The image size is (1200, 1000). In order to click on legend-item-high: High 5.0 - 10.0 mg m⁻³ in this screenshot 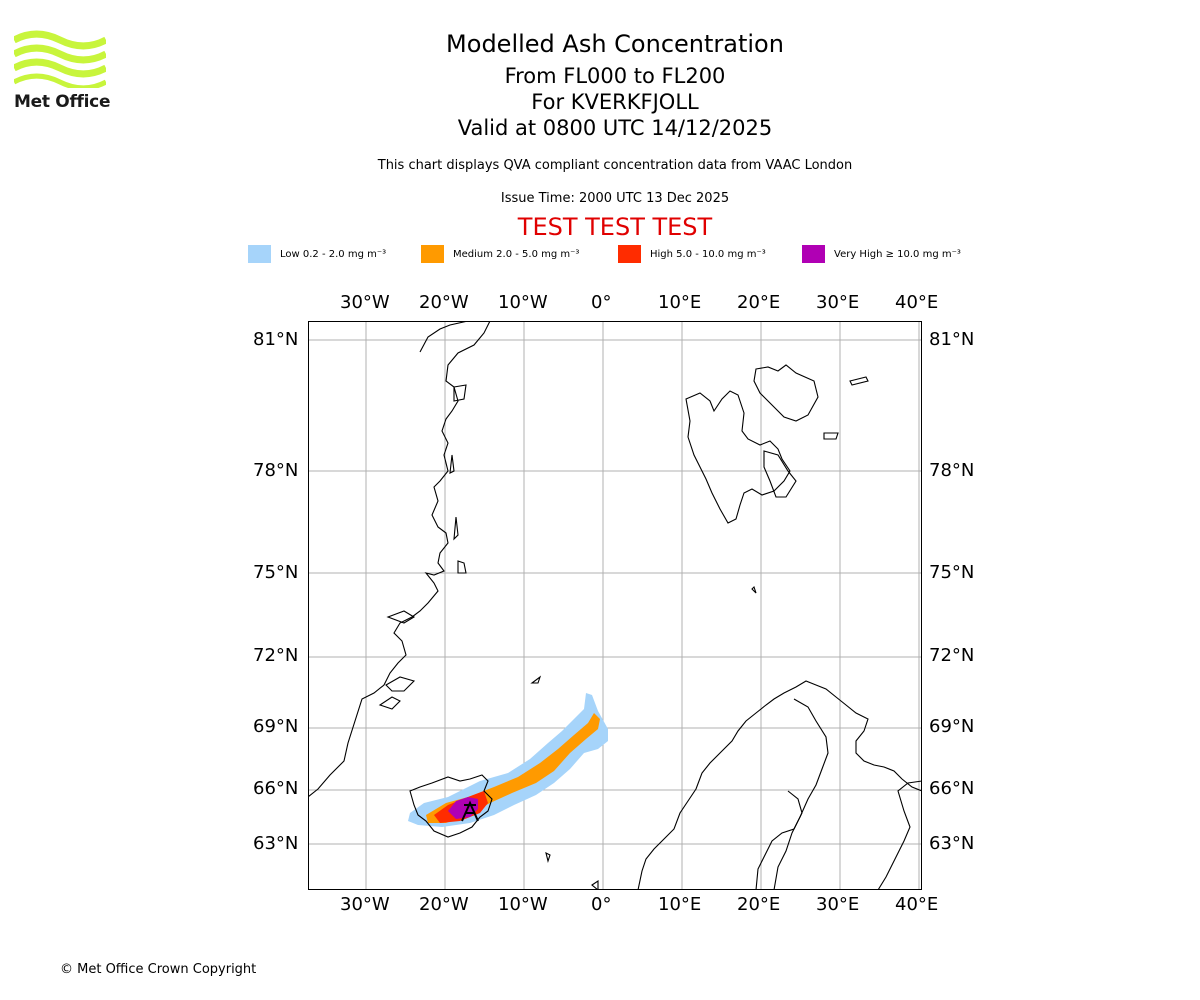, I will do `click(692, 254)`.